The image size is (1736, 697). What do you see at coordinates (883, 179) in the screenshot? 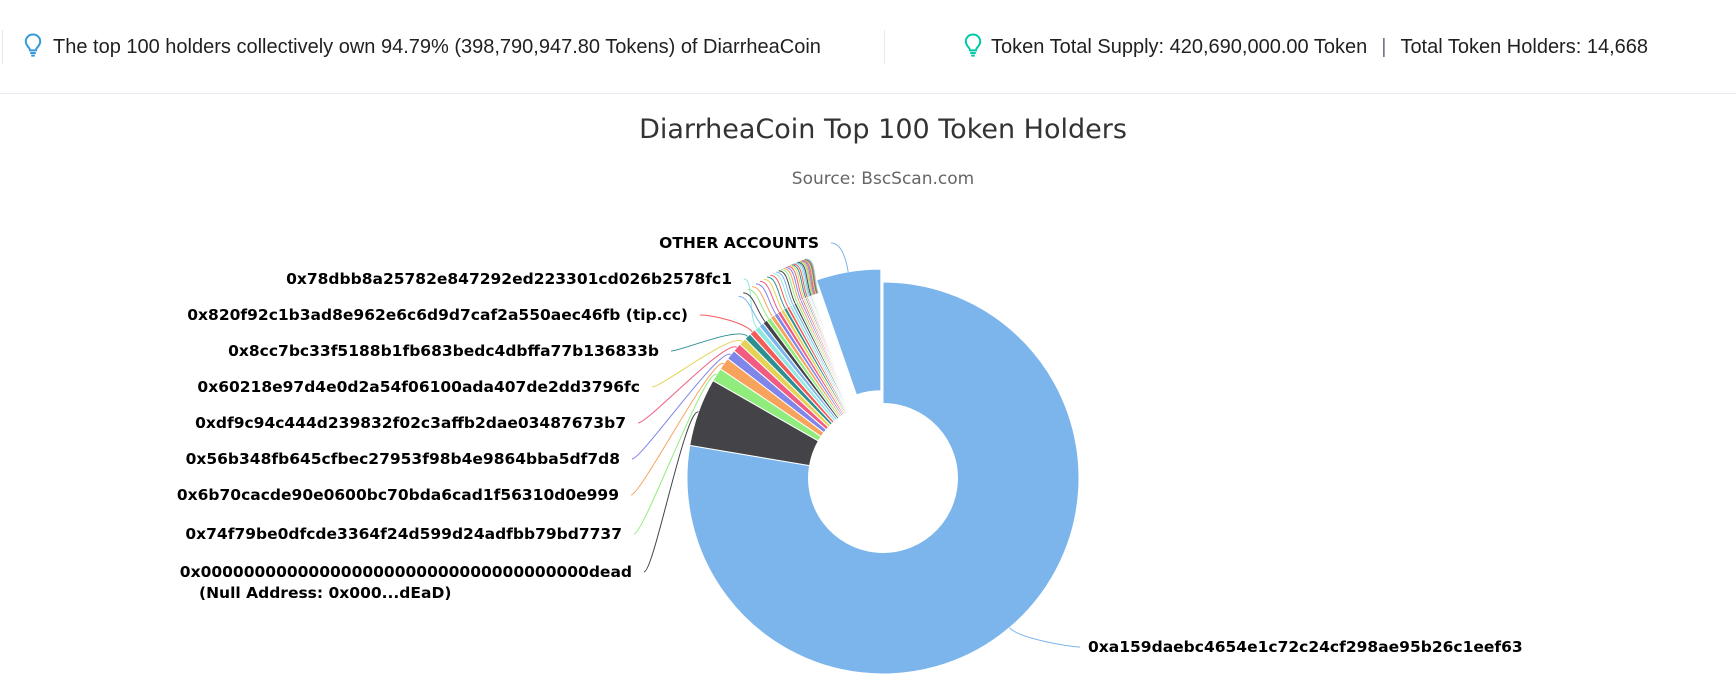
I see `chart-subtitle: Source: BscScan.com` at bounding box center [883, 179].